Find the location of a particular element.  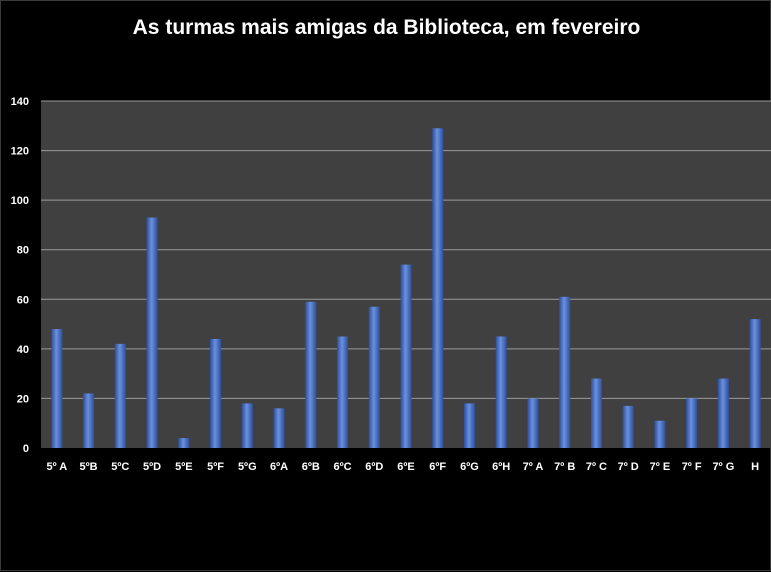

y-tick-label: 80 is located at coordinates (23, 251).